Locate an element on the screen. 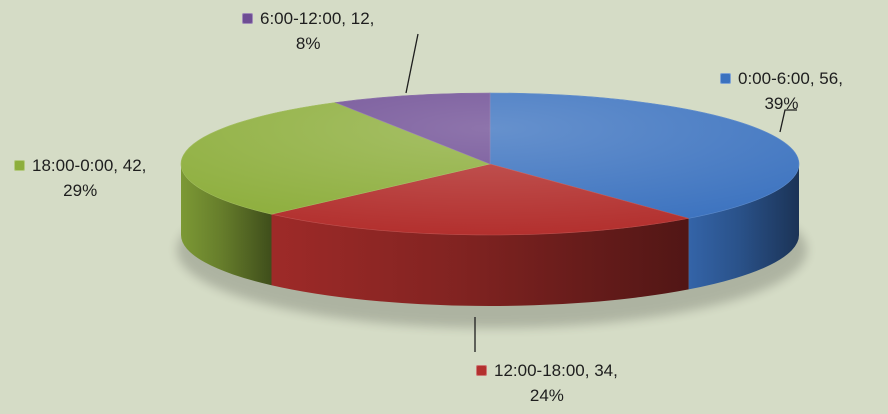 This screenshot has height=414, width=888. pie-side-12:00-18:00 is located at coordinates (480, 260).